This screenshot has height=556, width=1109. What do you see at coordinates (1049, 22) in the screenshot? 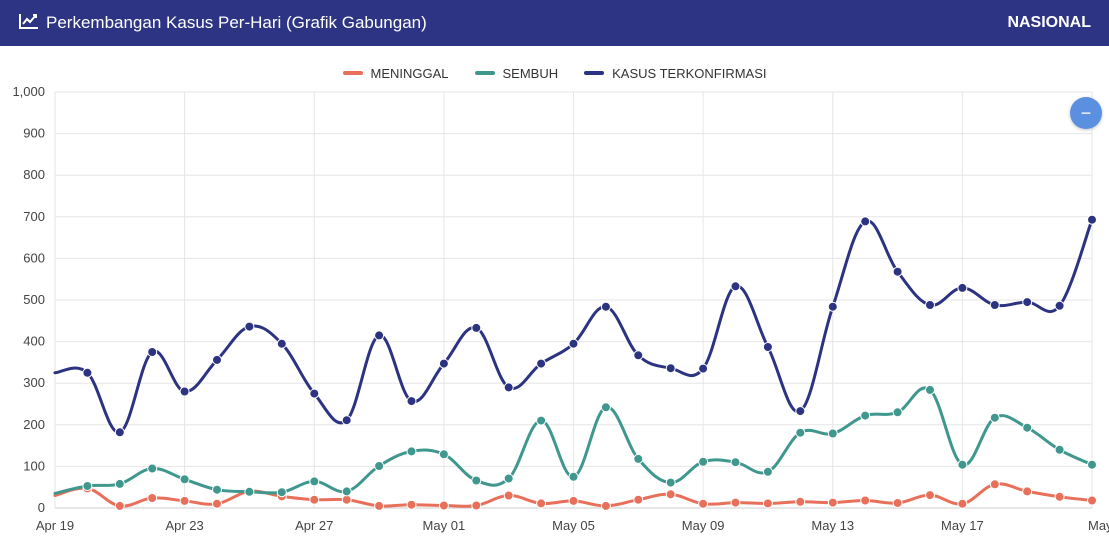
I see `region-label: NASIONAL` at bounding box center [1049, 22].